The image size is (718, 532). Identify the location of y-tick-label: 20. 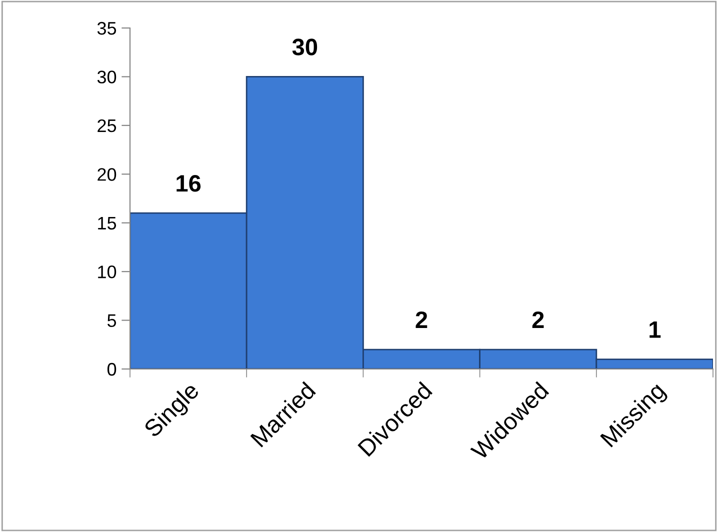
(107, 174).